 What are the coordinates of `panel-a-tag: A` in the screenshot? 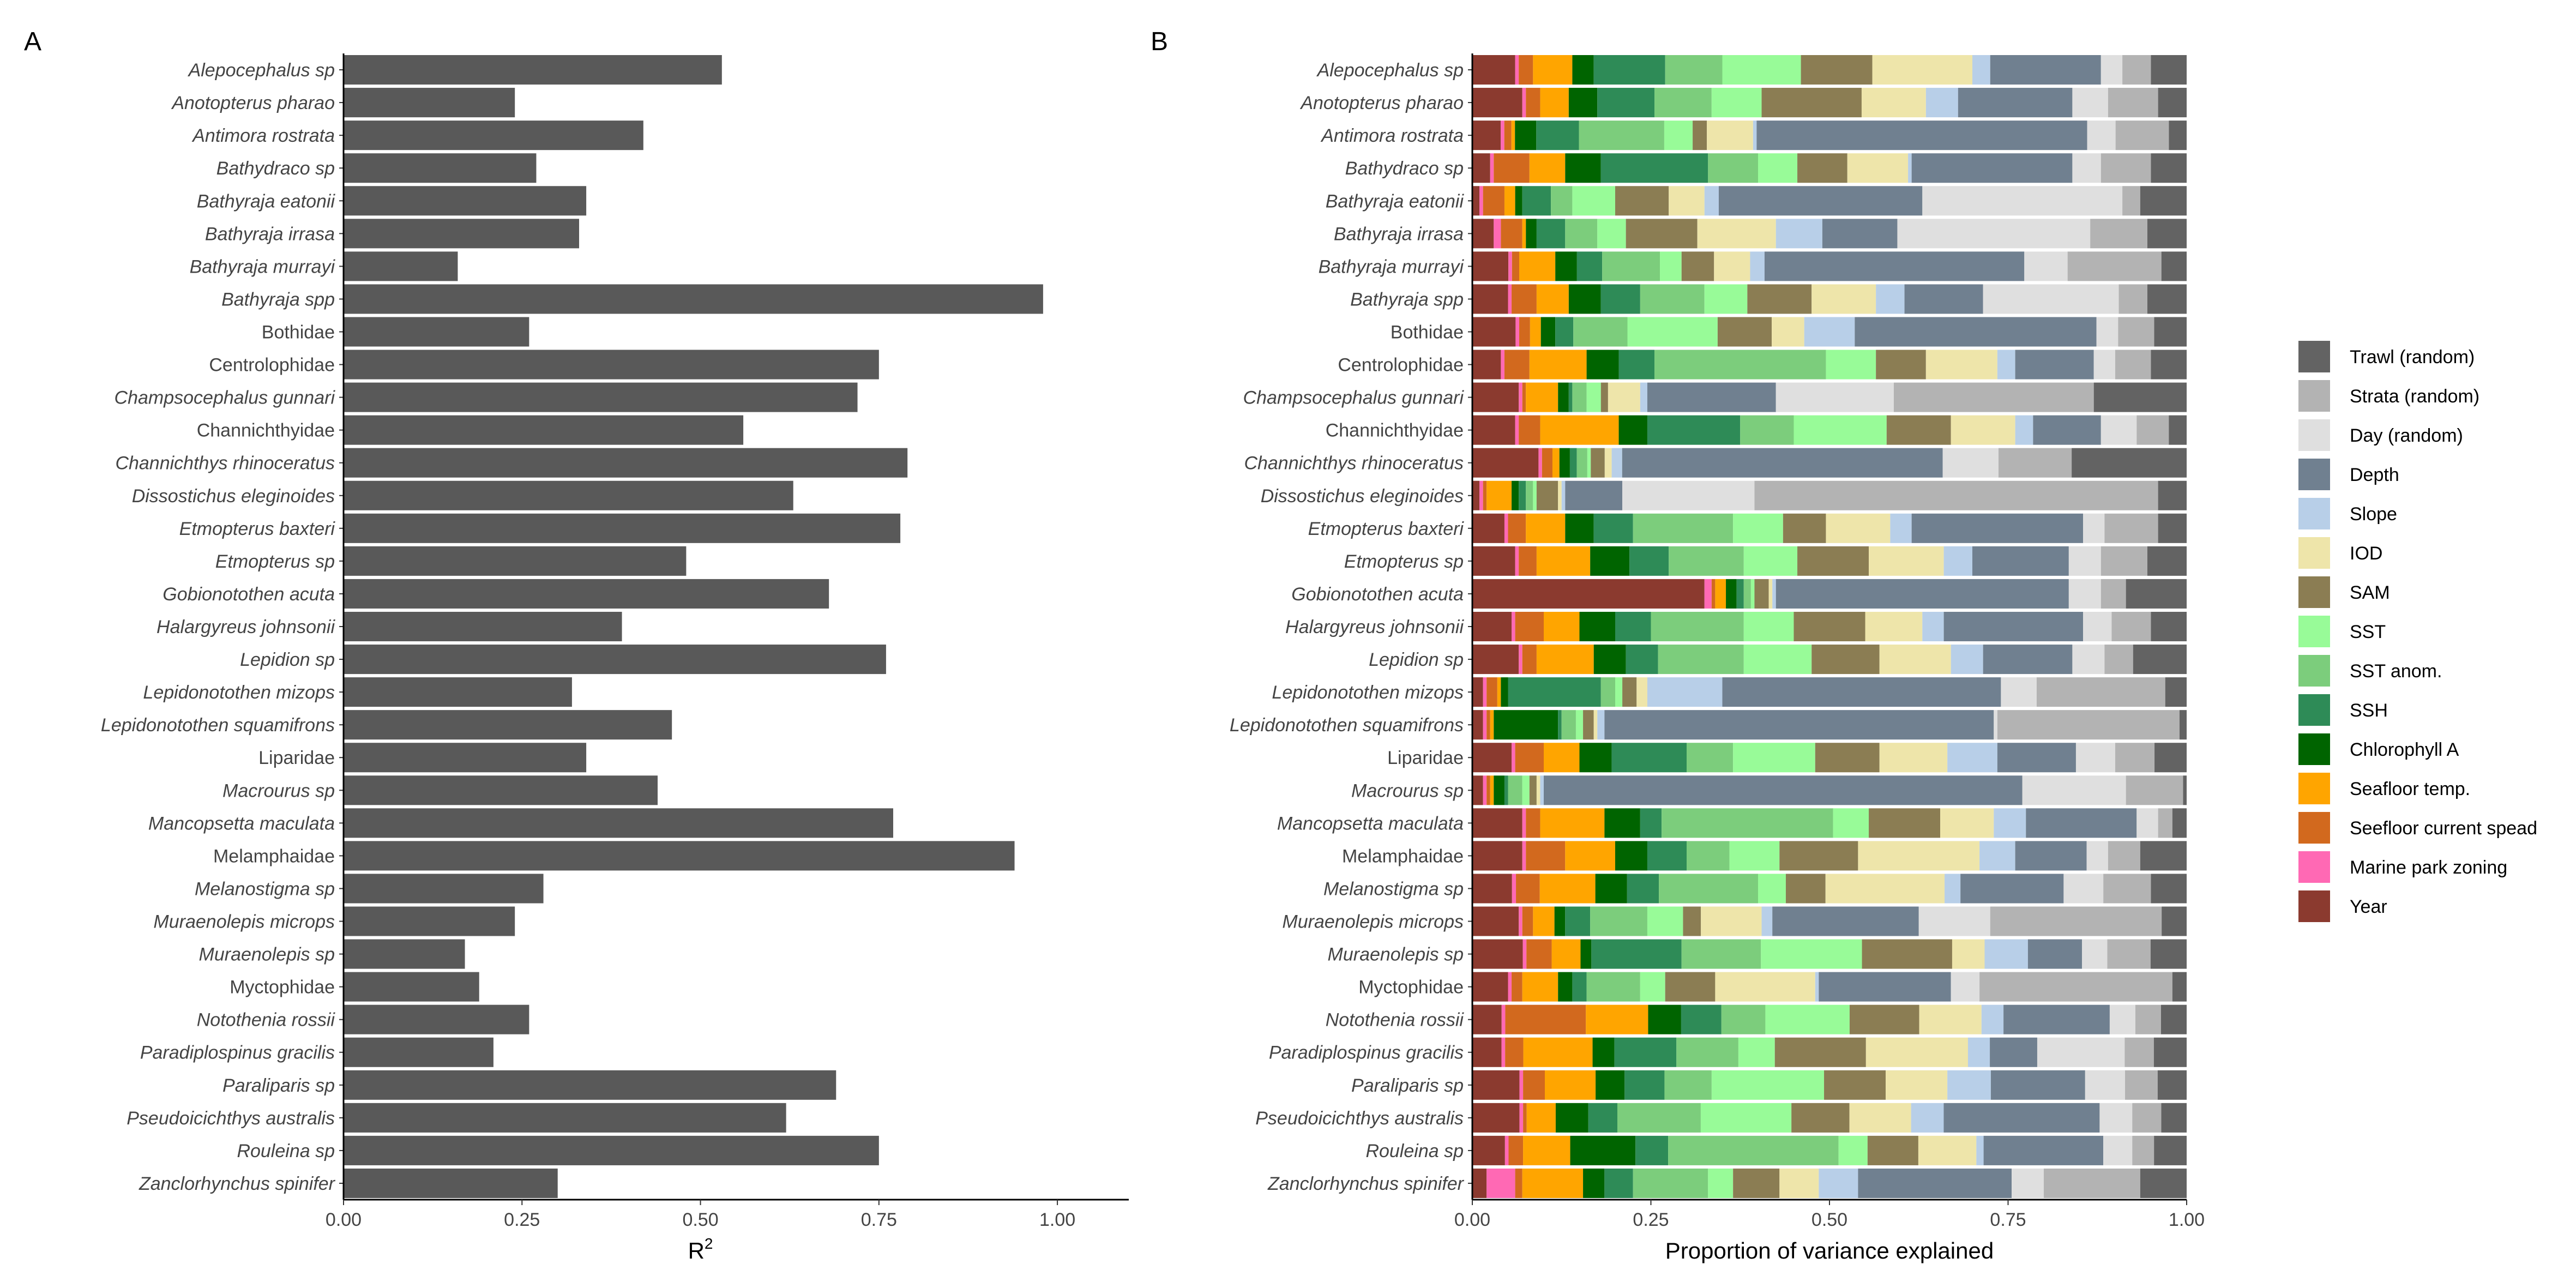 It's located at (32, 41).